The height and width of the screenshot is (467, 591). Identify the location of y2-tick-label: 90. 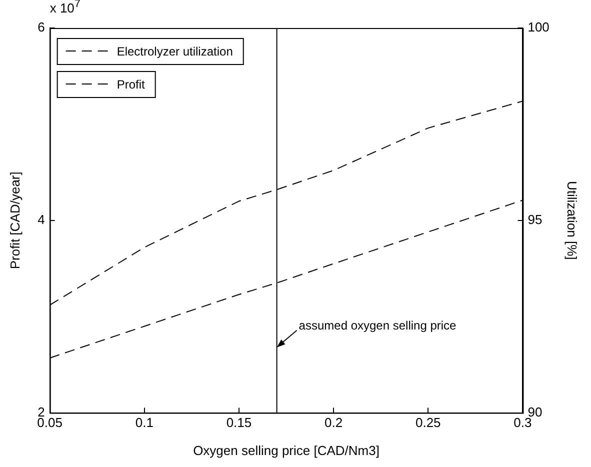
(535, 412).